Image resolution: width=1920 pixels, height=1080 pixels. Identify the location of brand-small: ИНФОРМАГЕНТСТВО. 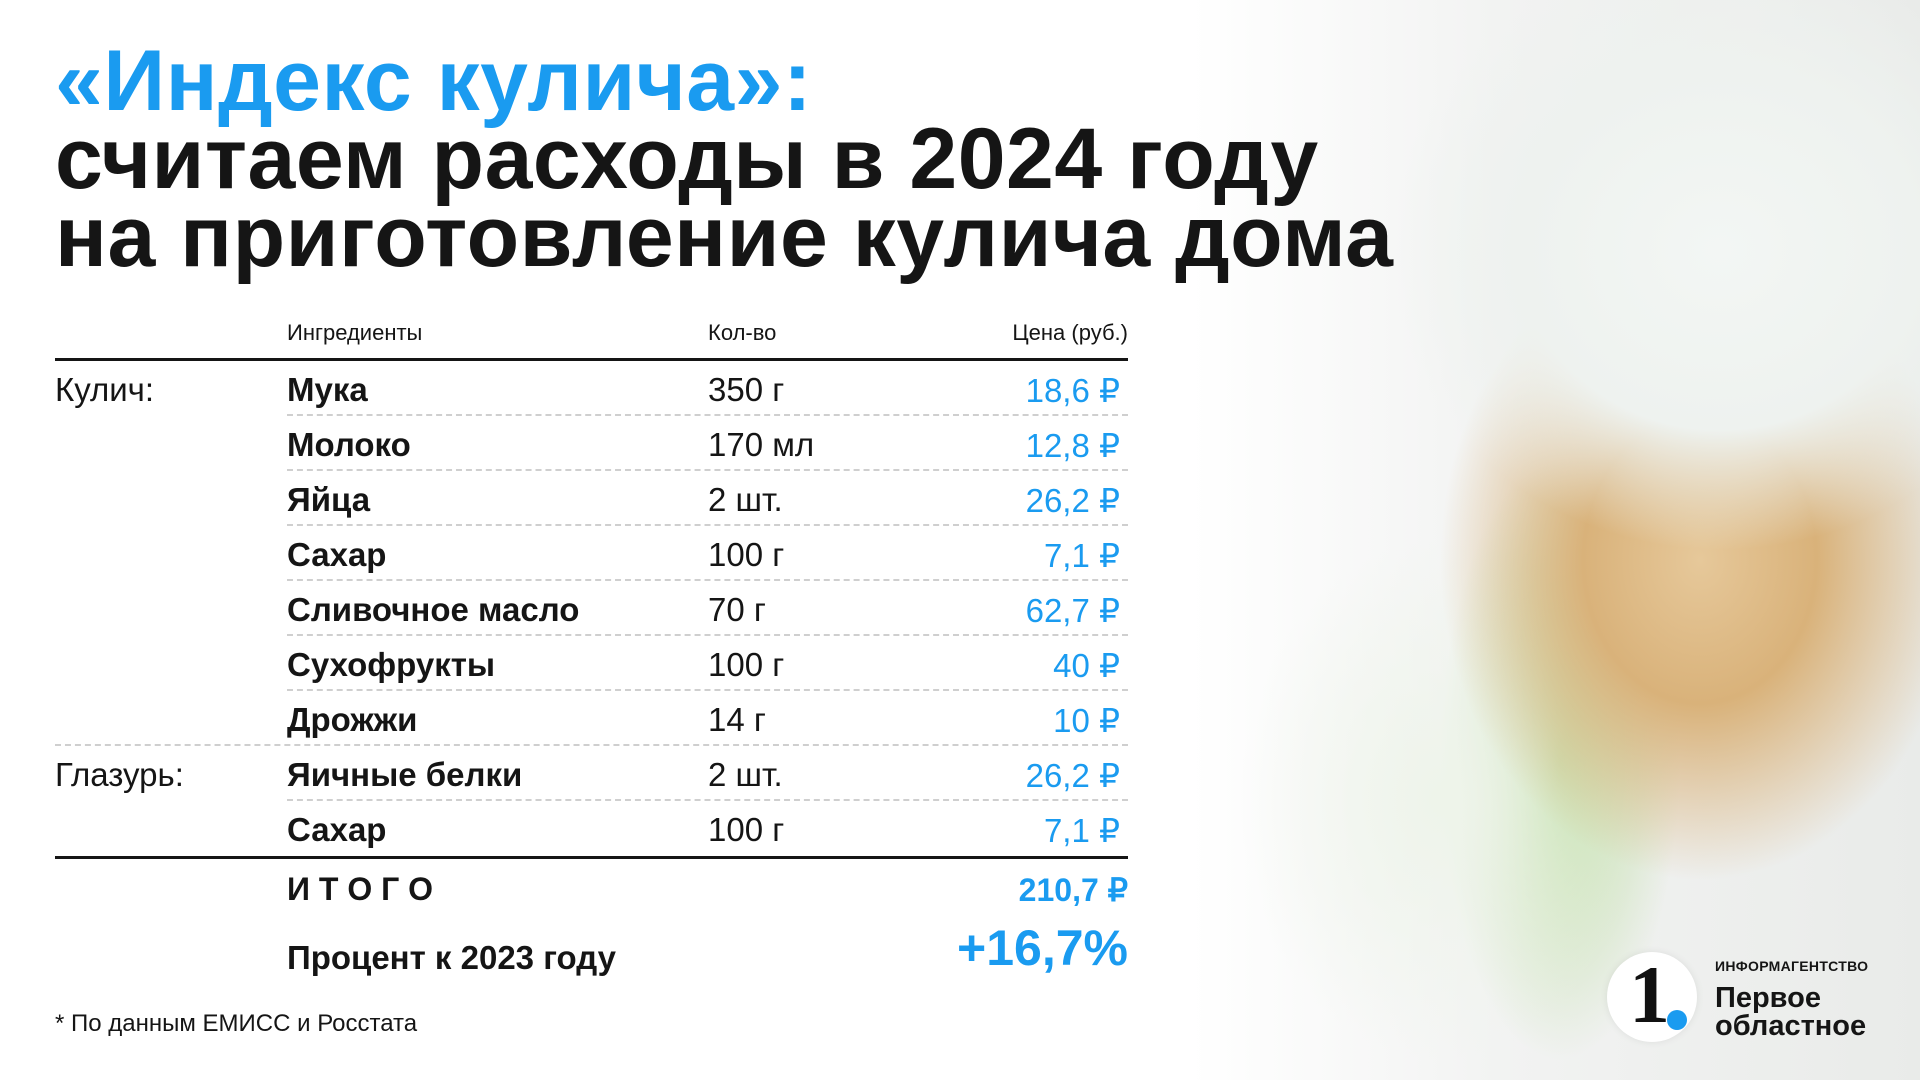
(1792, 966).